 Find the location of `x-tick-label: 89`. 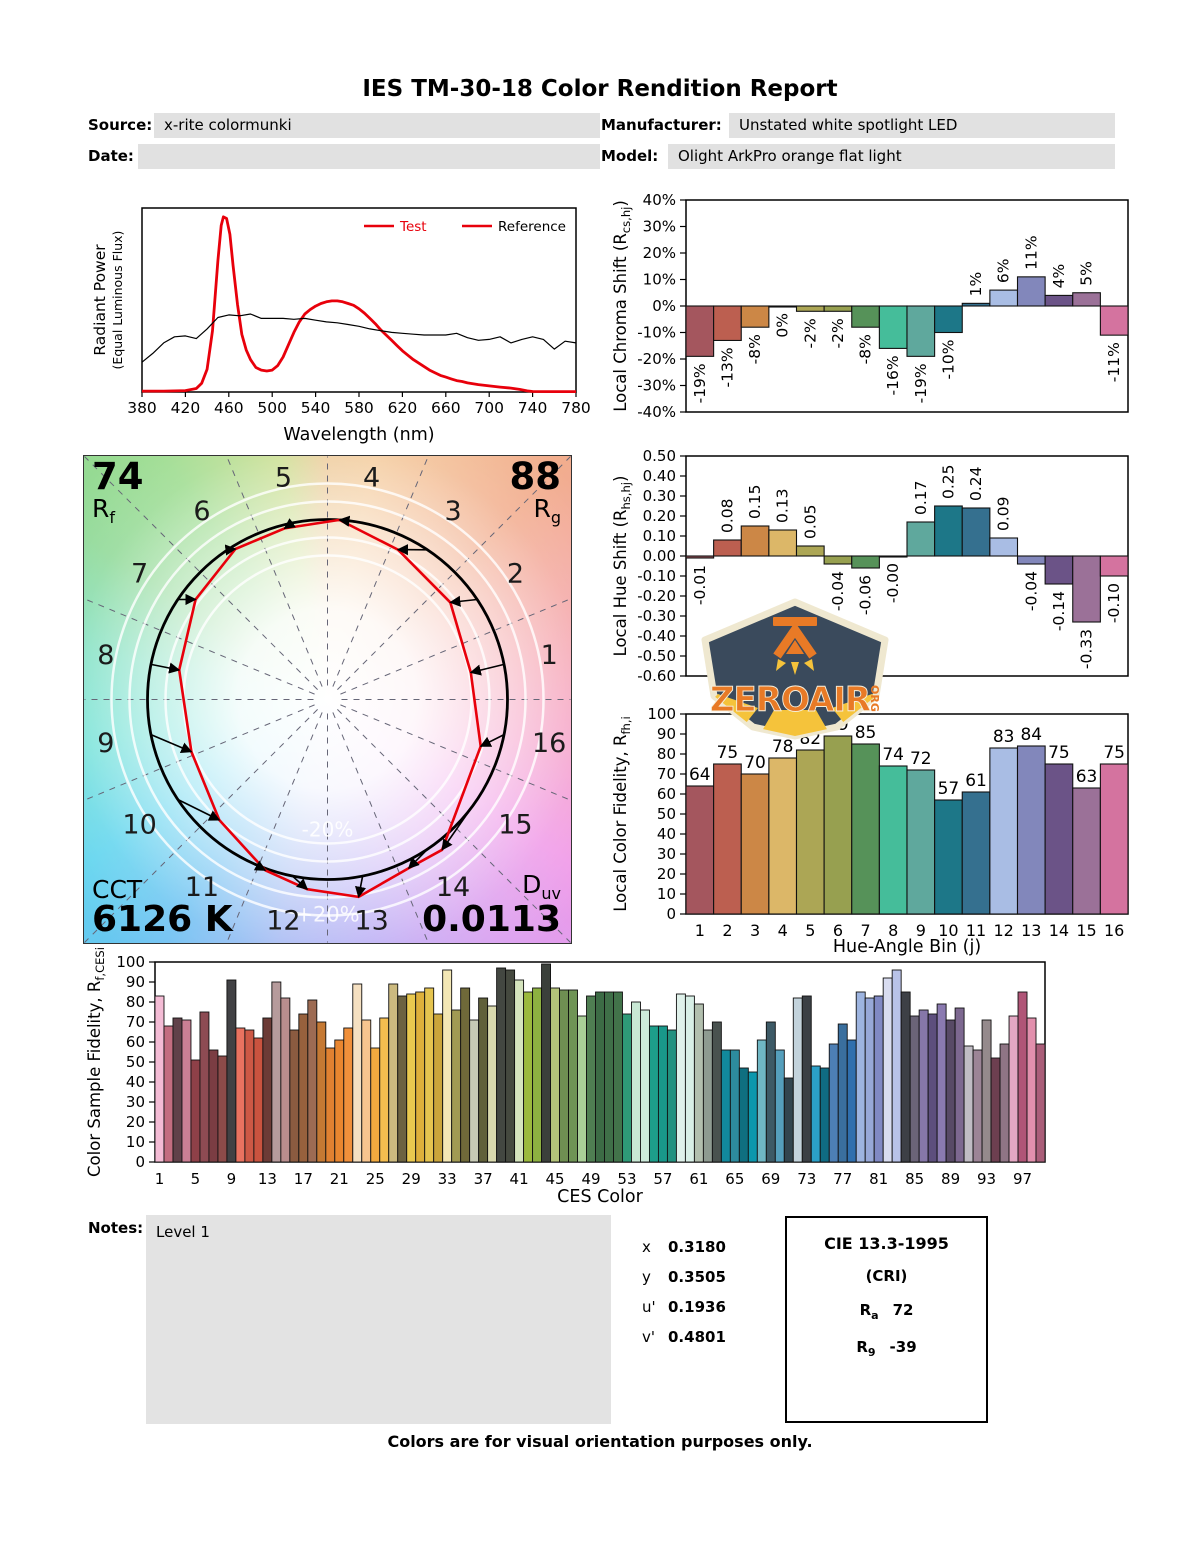

x-tick-label: 89 is located at coordinates (950, 1179).